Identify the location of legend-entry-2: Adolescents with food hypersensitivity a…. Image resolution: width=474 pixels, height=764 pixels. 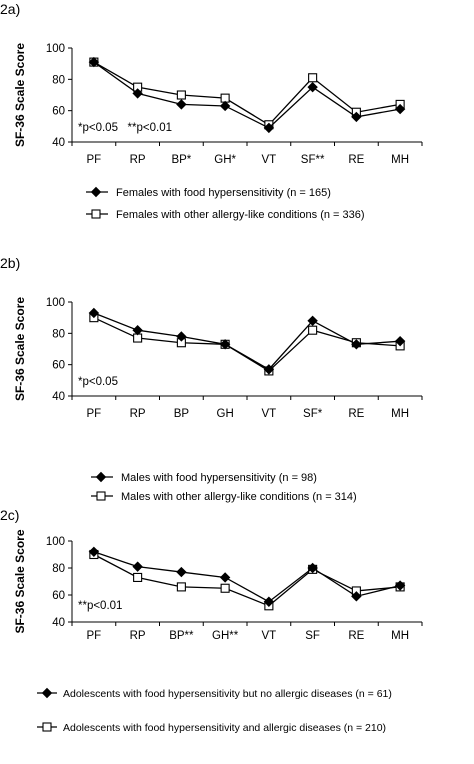
(211, 728).